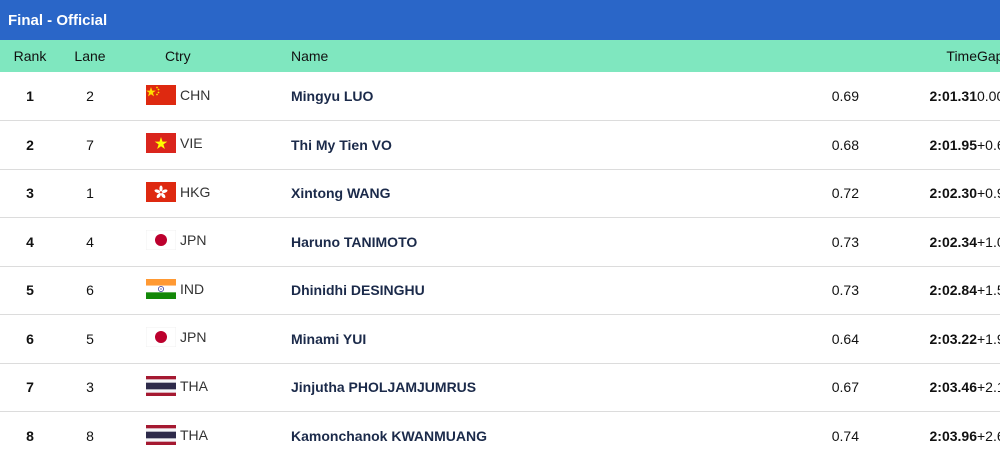 This screenshot has width=1000, height=460. Describe the element at coordinates (531, 145) in the screenshot. I see `athlete-name: Thi My Tien VO` at that location.